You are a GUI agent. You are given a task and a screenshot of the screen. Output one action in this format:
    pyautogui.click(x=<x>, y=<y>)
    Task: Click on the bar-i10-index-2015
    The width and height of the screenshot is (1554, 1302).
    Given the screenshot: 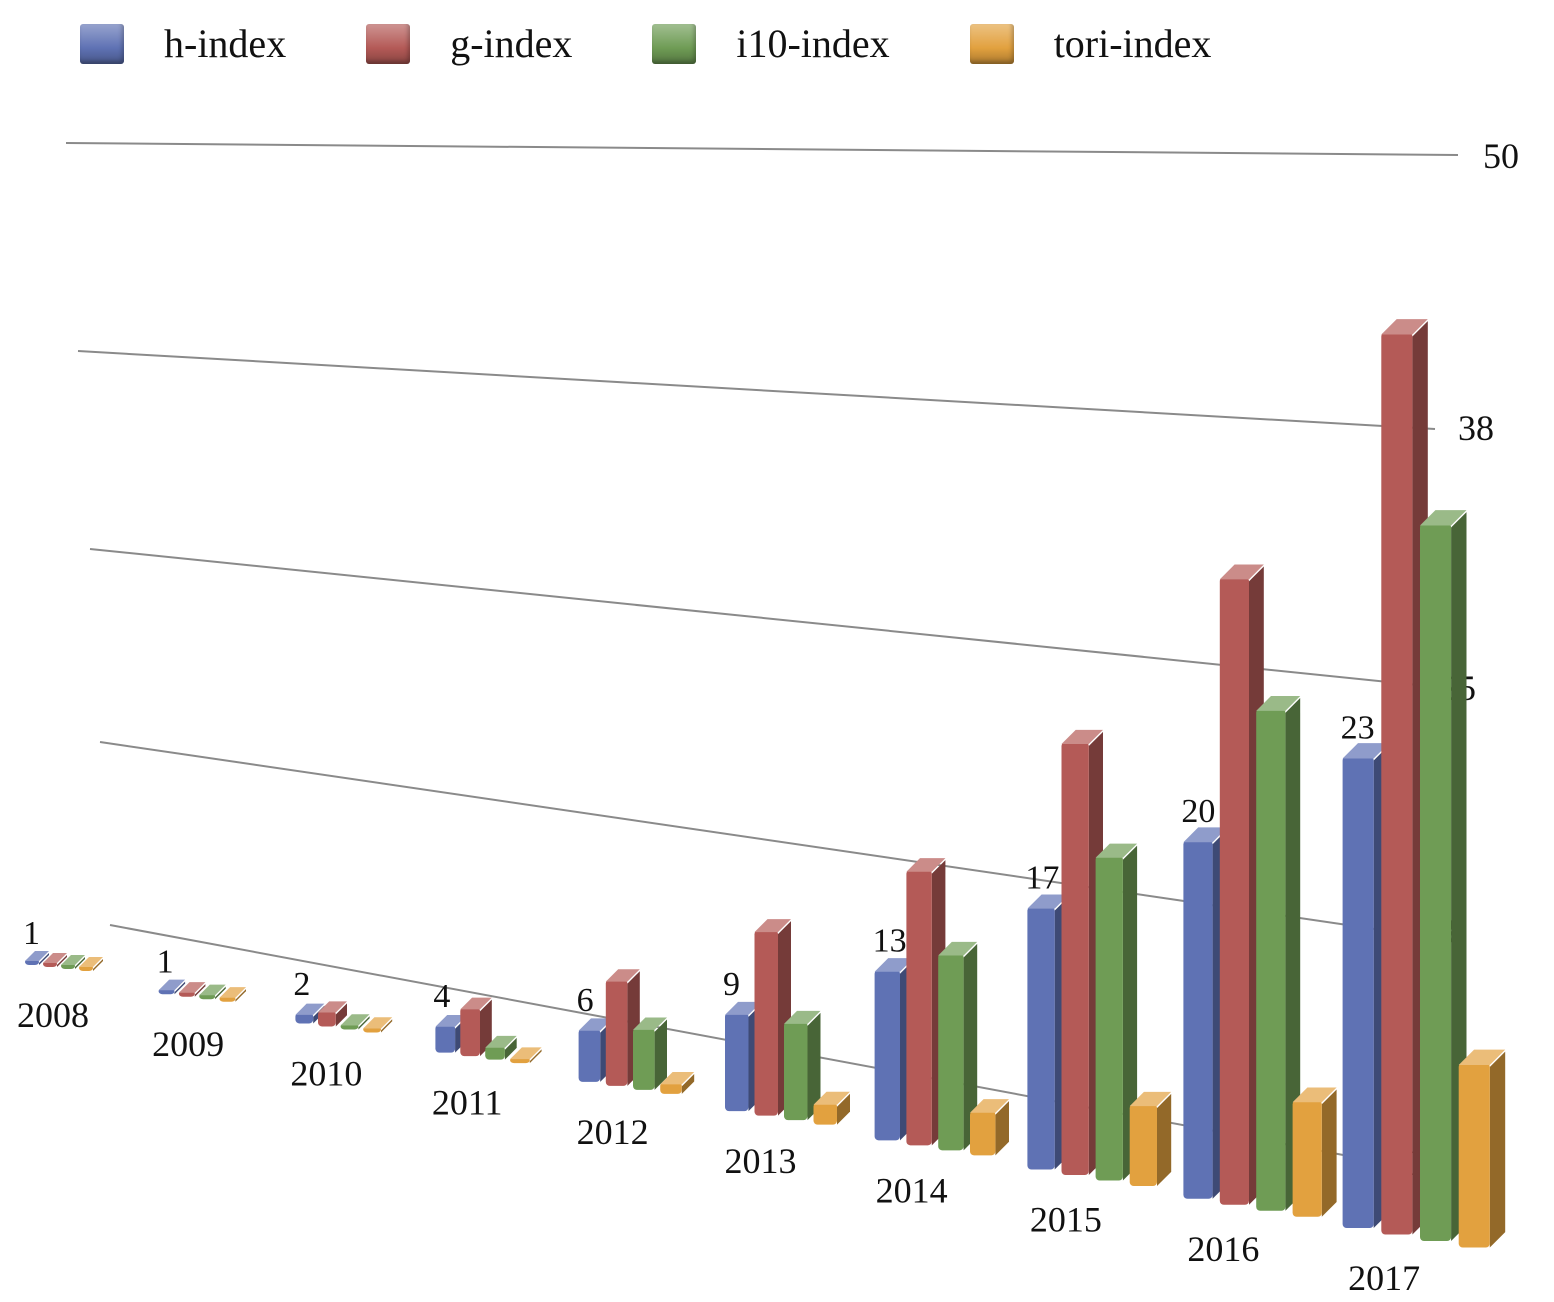 What is the action you would take?
    pyautogui.click(x=1116, y=1012)
    